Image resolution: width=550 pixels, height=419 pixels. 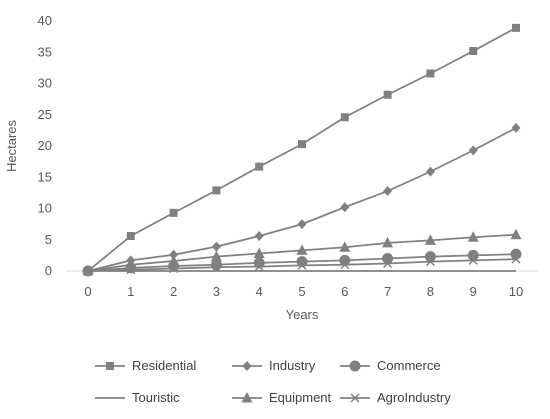 What do you see at coordinates (45, 176) in the screenshot?
I see `y-tick-label: 15` at bounding box center [45, 176].